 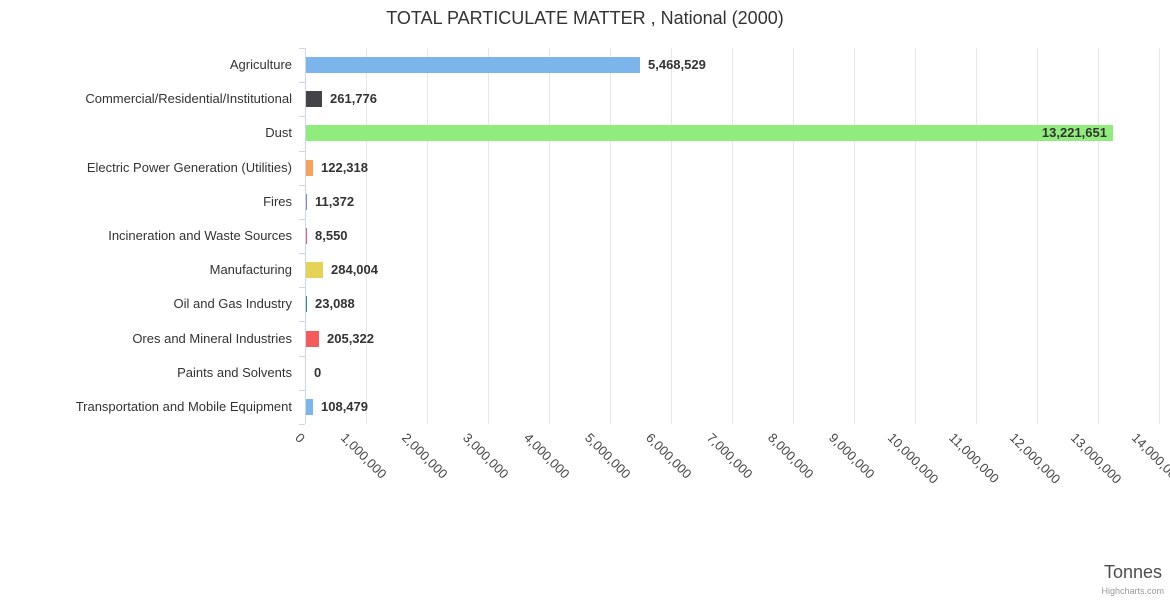 I want to click on x-tick-label: 5,000,000, so click(x=608, y=456).